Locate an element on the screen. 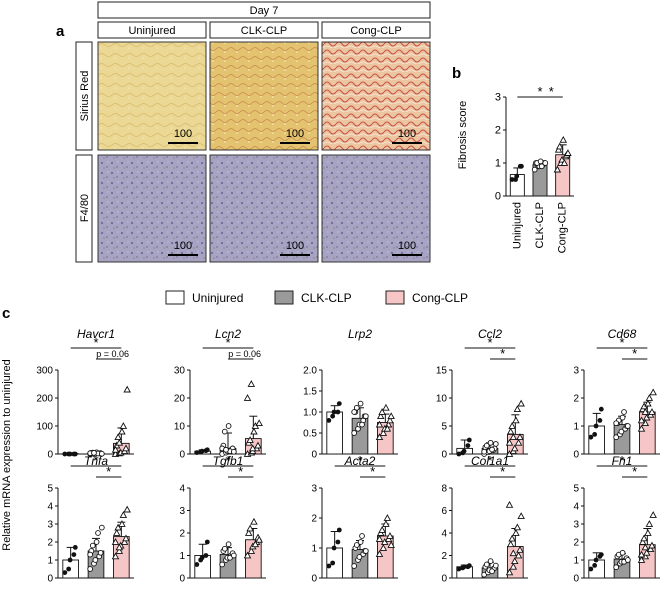 Image resolution: width=669 pixels, height=601 pixels. sig-label: p = 0.06 is located at coordinates (244, 354).